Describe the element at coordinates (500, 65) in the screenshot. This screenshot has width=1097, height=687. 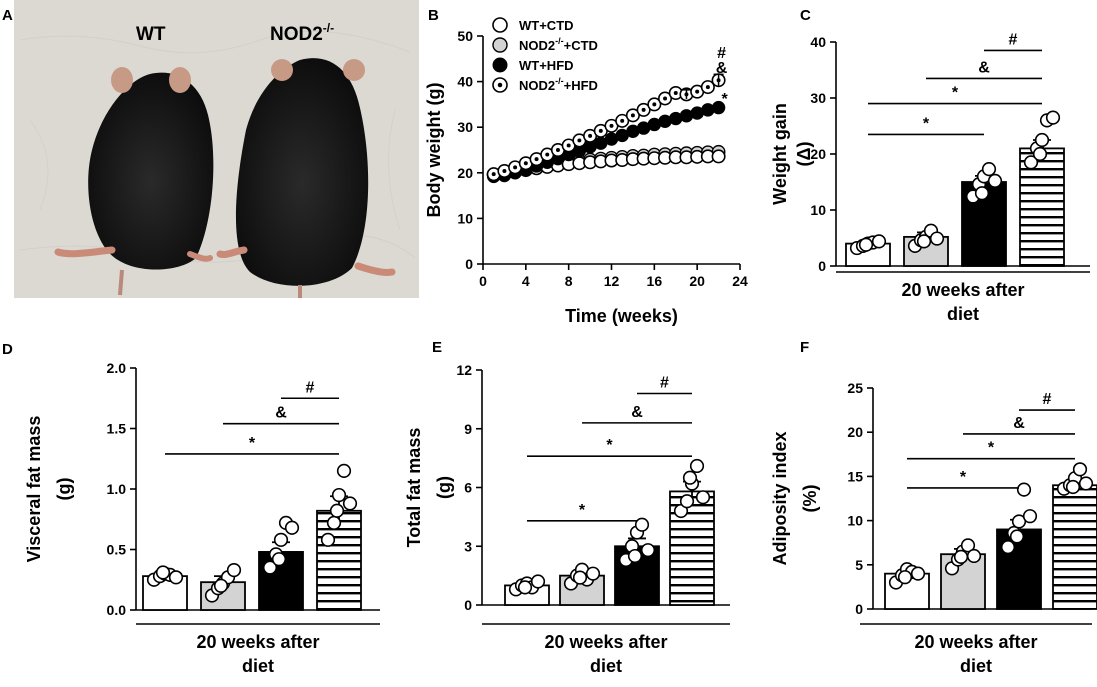
I see `legend-marker` at that location.